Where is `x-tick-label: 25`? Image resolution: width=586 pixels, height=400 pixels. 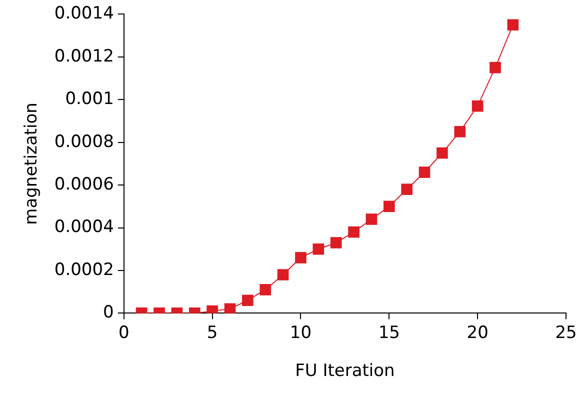 x-tick-label: 25 is located at coordinates (566, 332).